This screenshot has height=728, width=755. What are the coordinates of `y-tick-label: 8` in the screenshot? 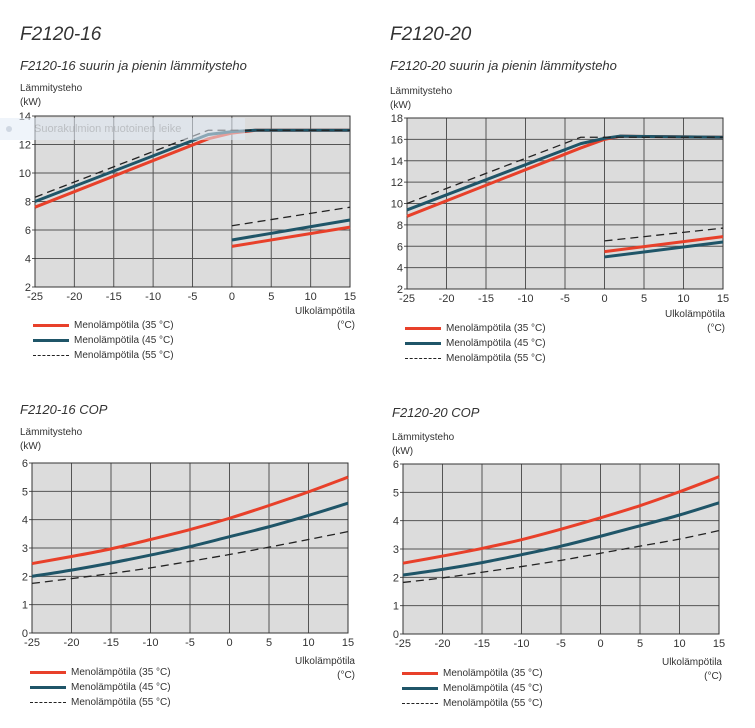 It's located at (28, 203).